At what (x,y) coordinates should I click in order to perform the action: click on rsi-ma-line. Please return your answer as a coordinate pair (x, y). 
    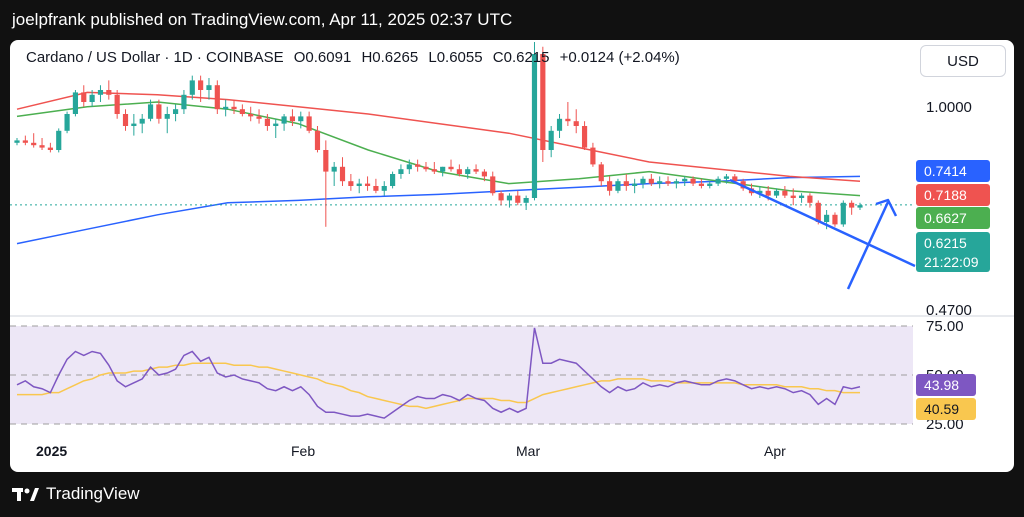
    Looking at the image, I should click on (438, 386).